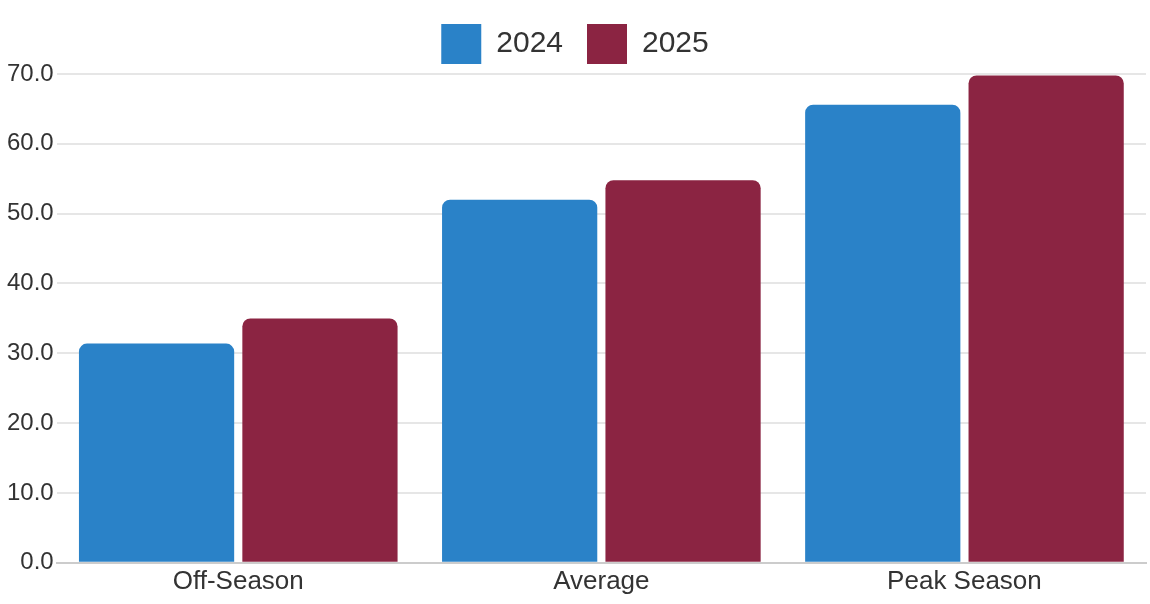 The image size is (1150, 604). Describe the element at coordinates (530, 42) in the screenshot. I see `legend-label: 2024` at that location.